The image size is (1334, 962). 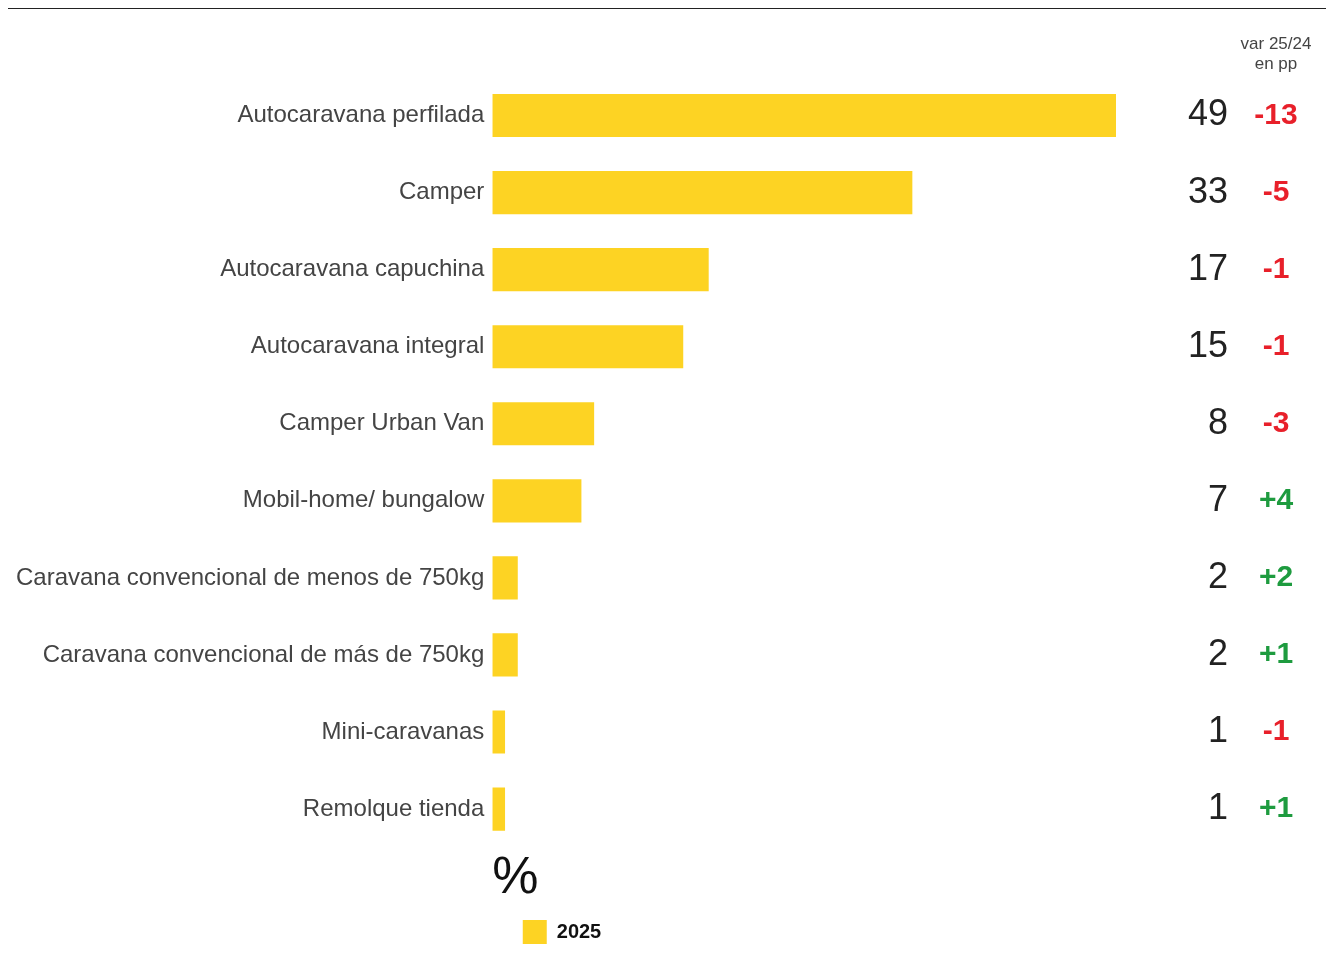 I want to click on data-label: 17, so click(x=1207, y=267).